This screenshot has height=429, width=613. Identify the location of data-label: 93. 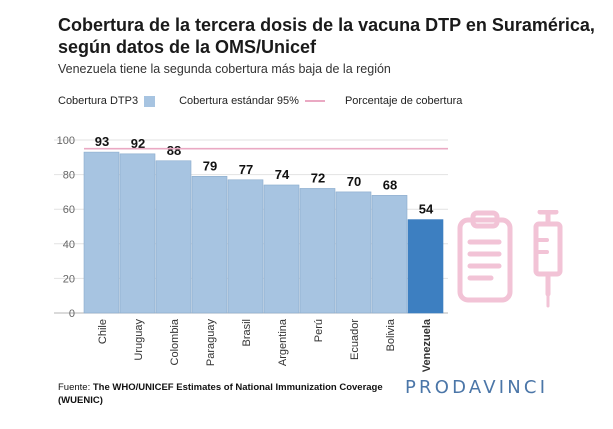
(102, 141).